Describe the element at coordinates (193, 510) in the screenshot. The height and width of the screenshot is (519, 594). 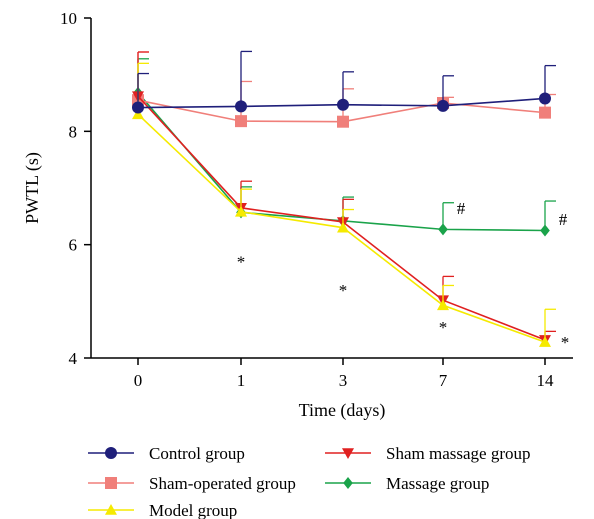
I see `legend-label: Model group` at that location.